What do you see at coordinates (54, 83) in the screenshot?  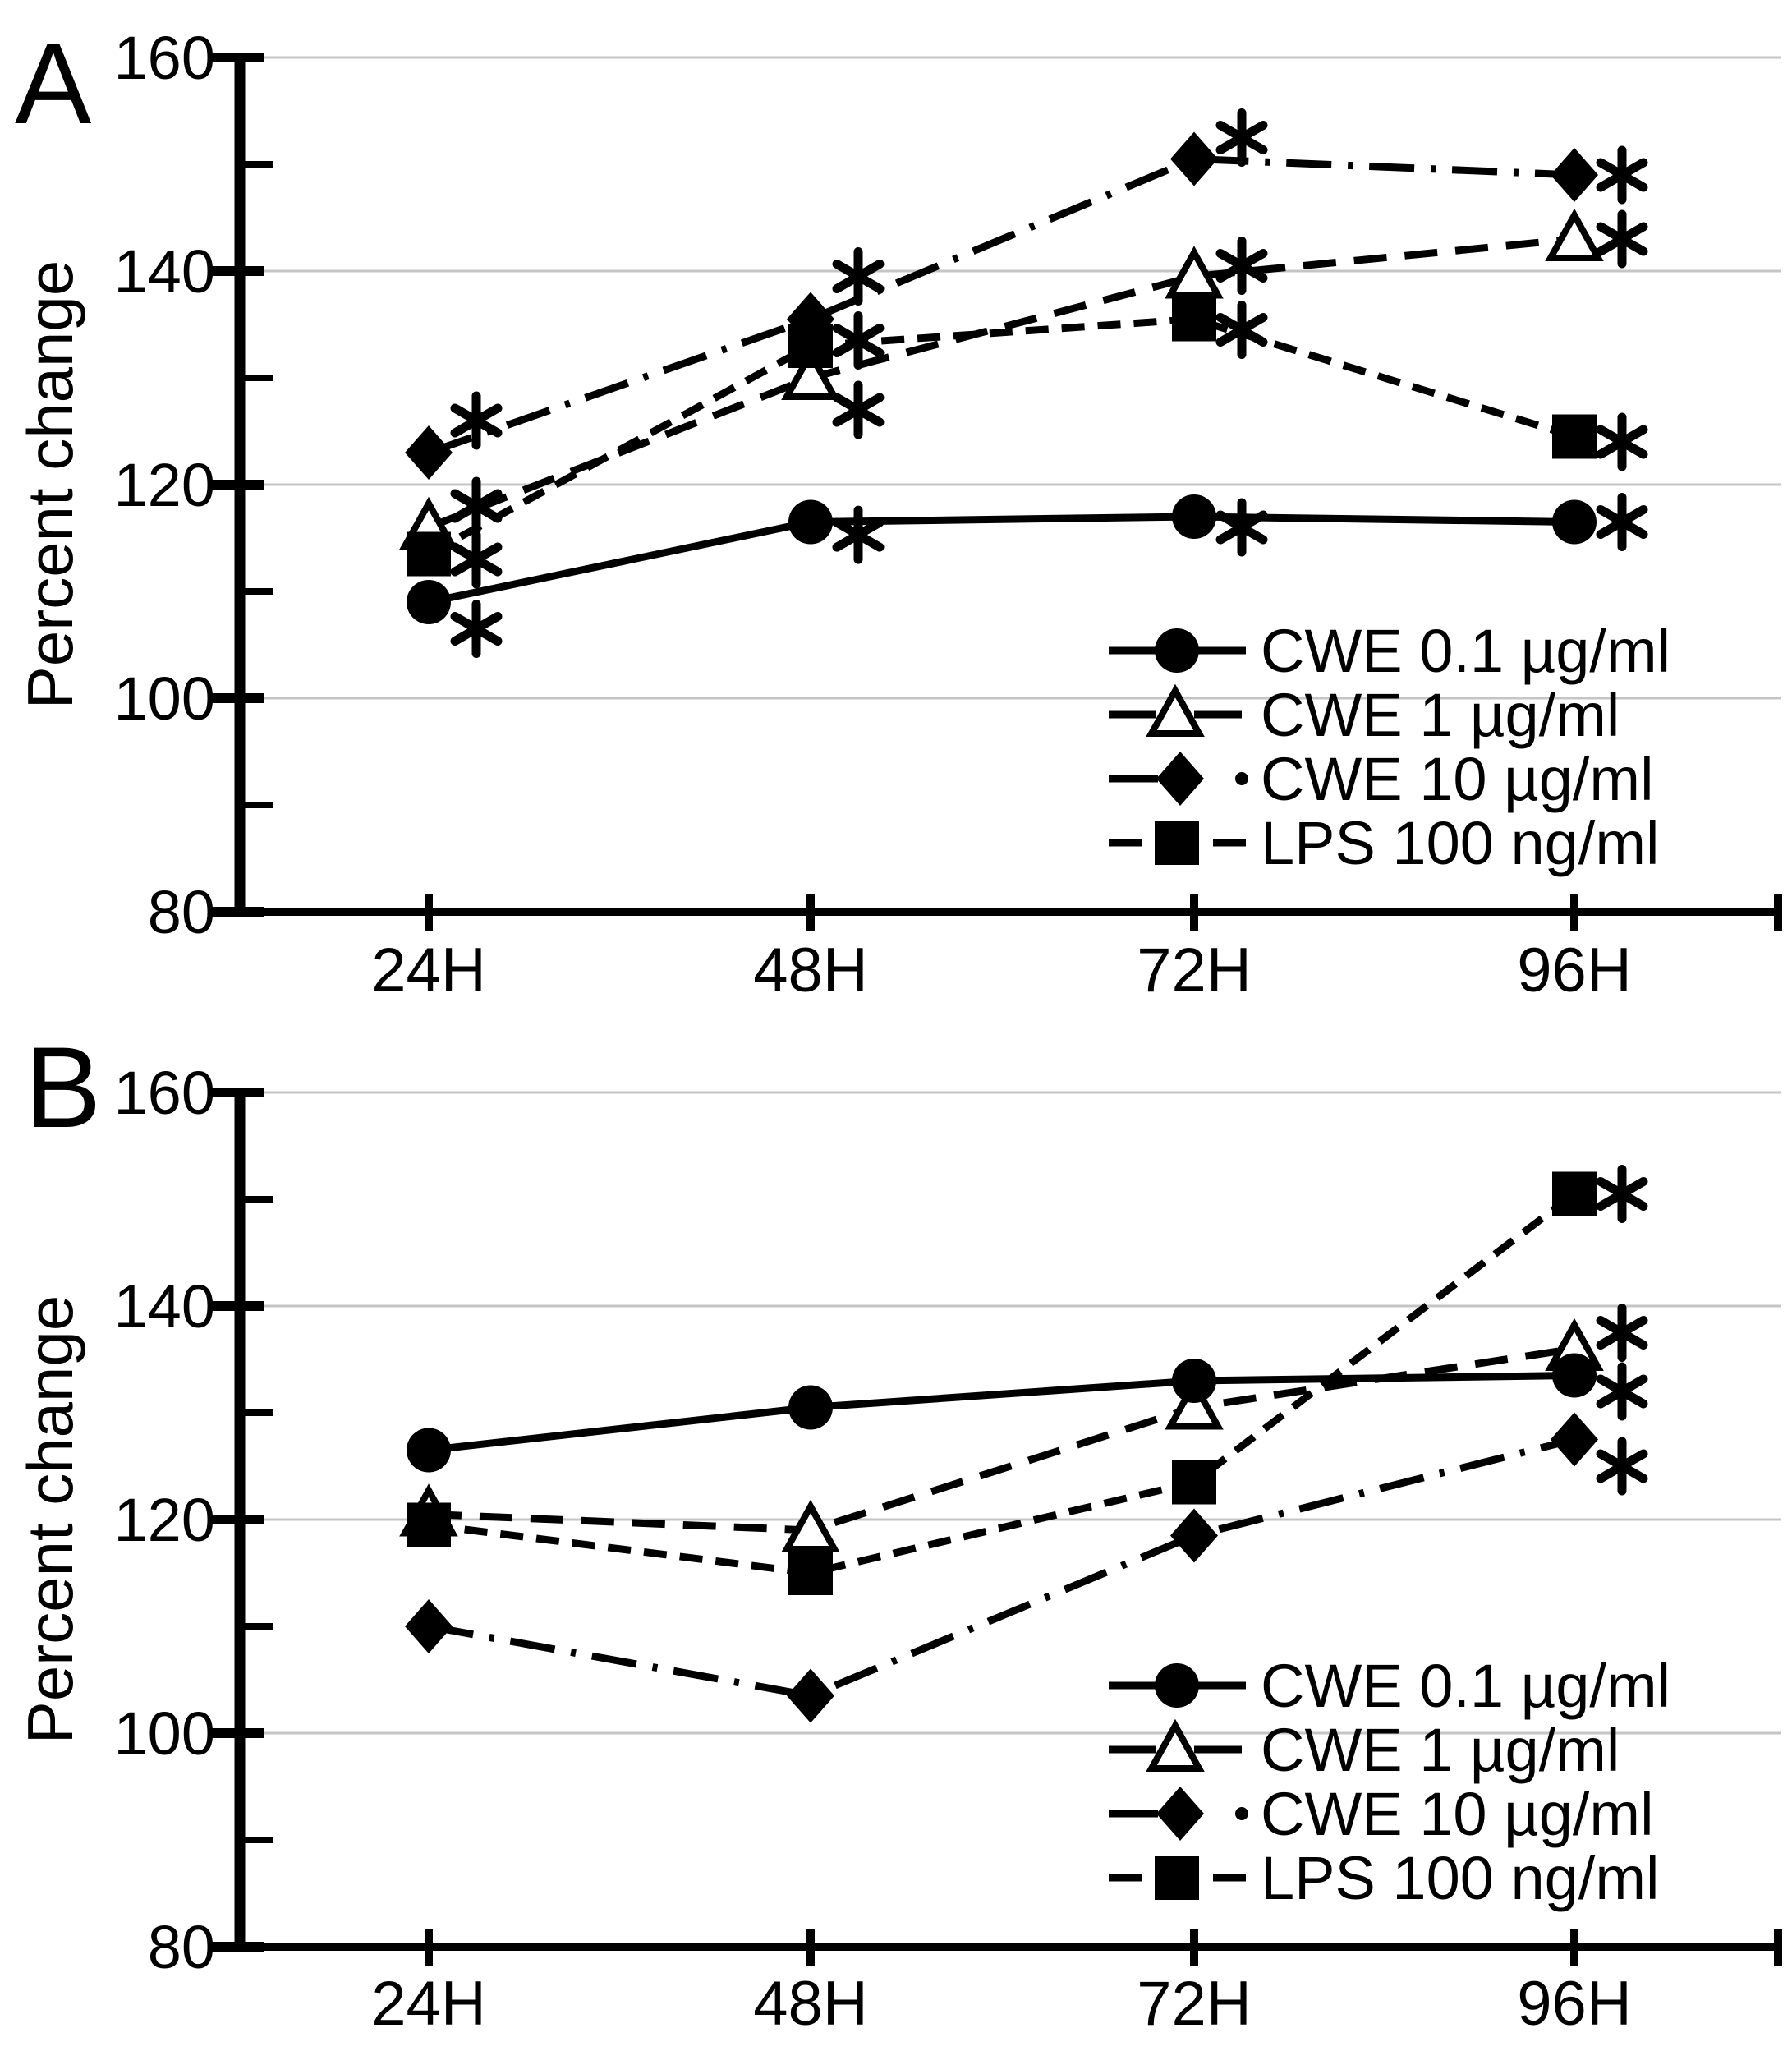 I see `panel-label: A` at bounding box center [54, 83].